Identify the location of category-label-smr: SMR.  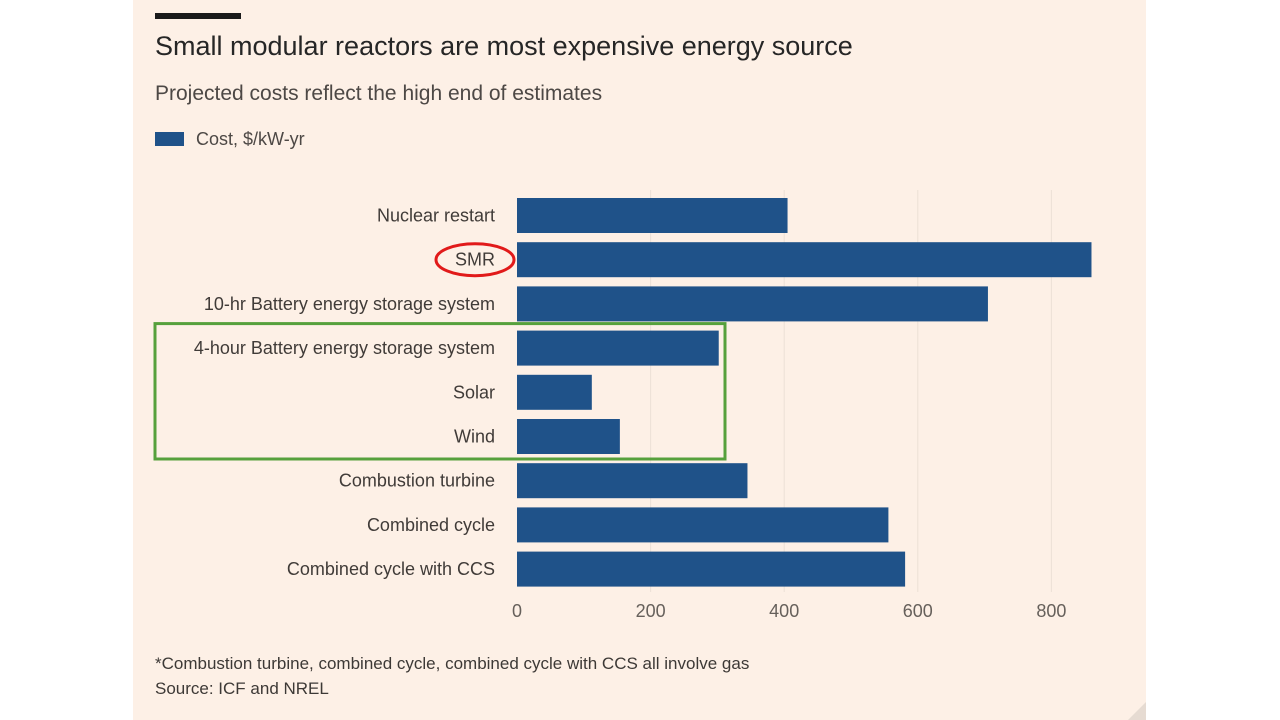
(475, 260).